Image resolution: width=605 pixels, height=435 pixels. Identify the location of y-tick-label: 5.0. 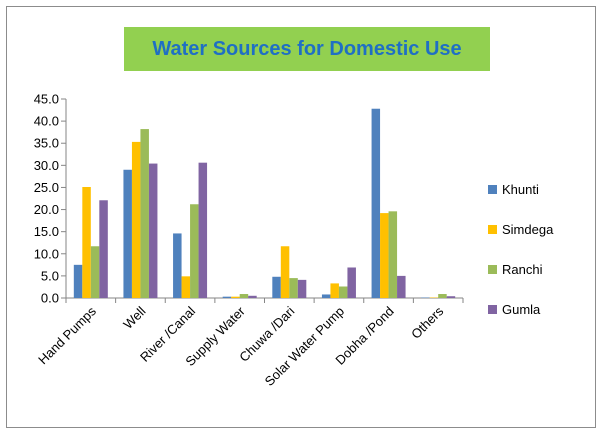
(50, 275).